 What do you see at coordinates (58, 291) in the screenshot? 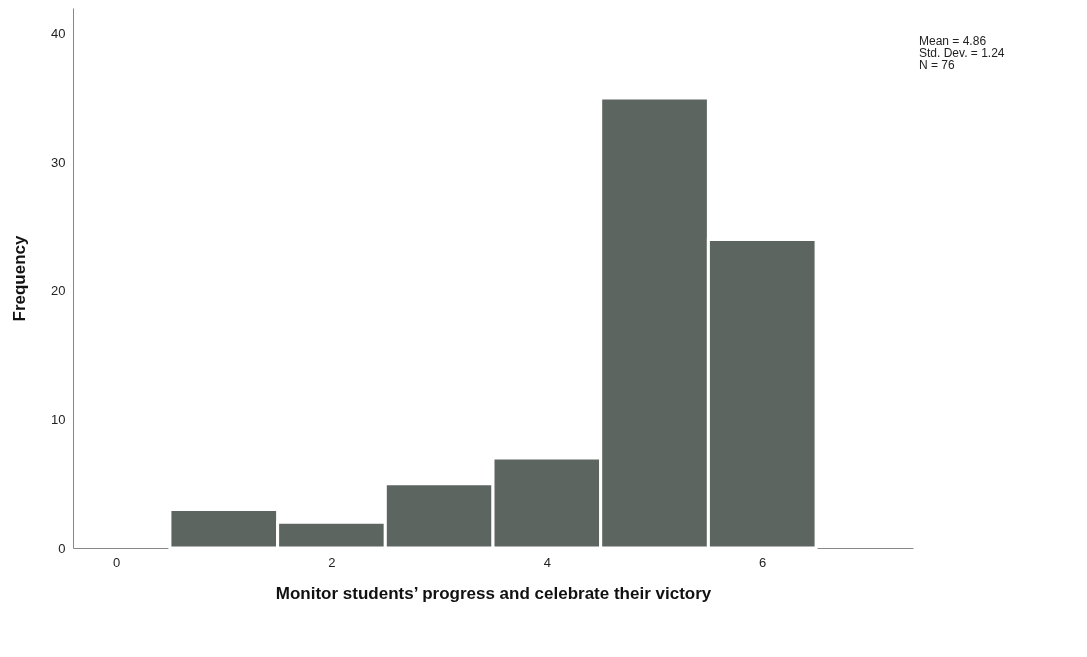
I see `y-tick-label: 20` at bounding box center [58, 291].